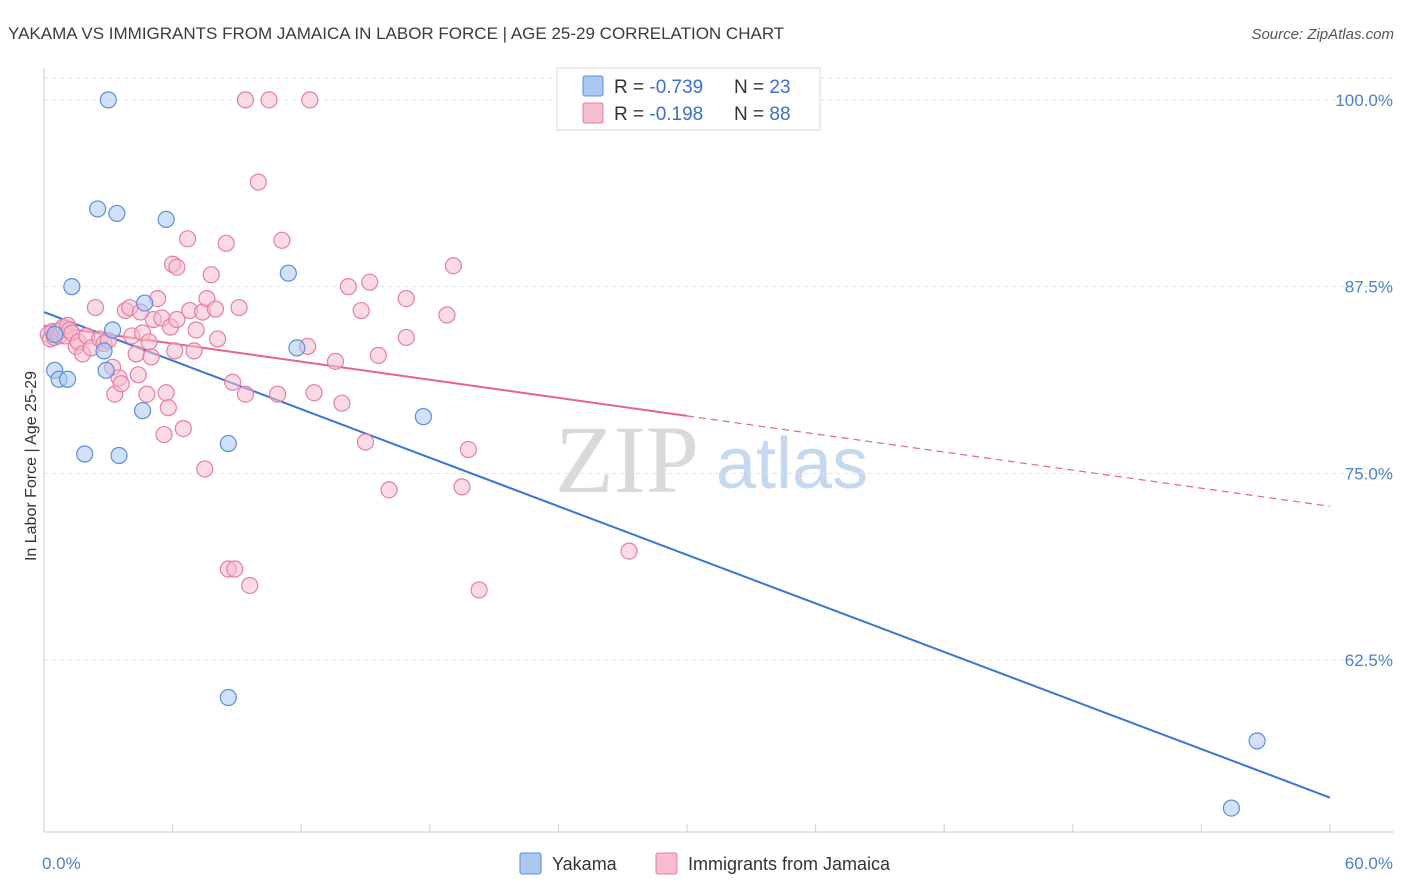 The width and height of the screenshot is (1406, 892). What do you see at coordinates (789, 864) in the screenshot?
I see `legend-label-jamaica: Immigrants from Jamaica` at bounding box center [789, 864].